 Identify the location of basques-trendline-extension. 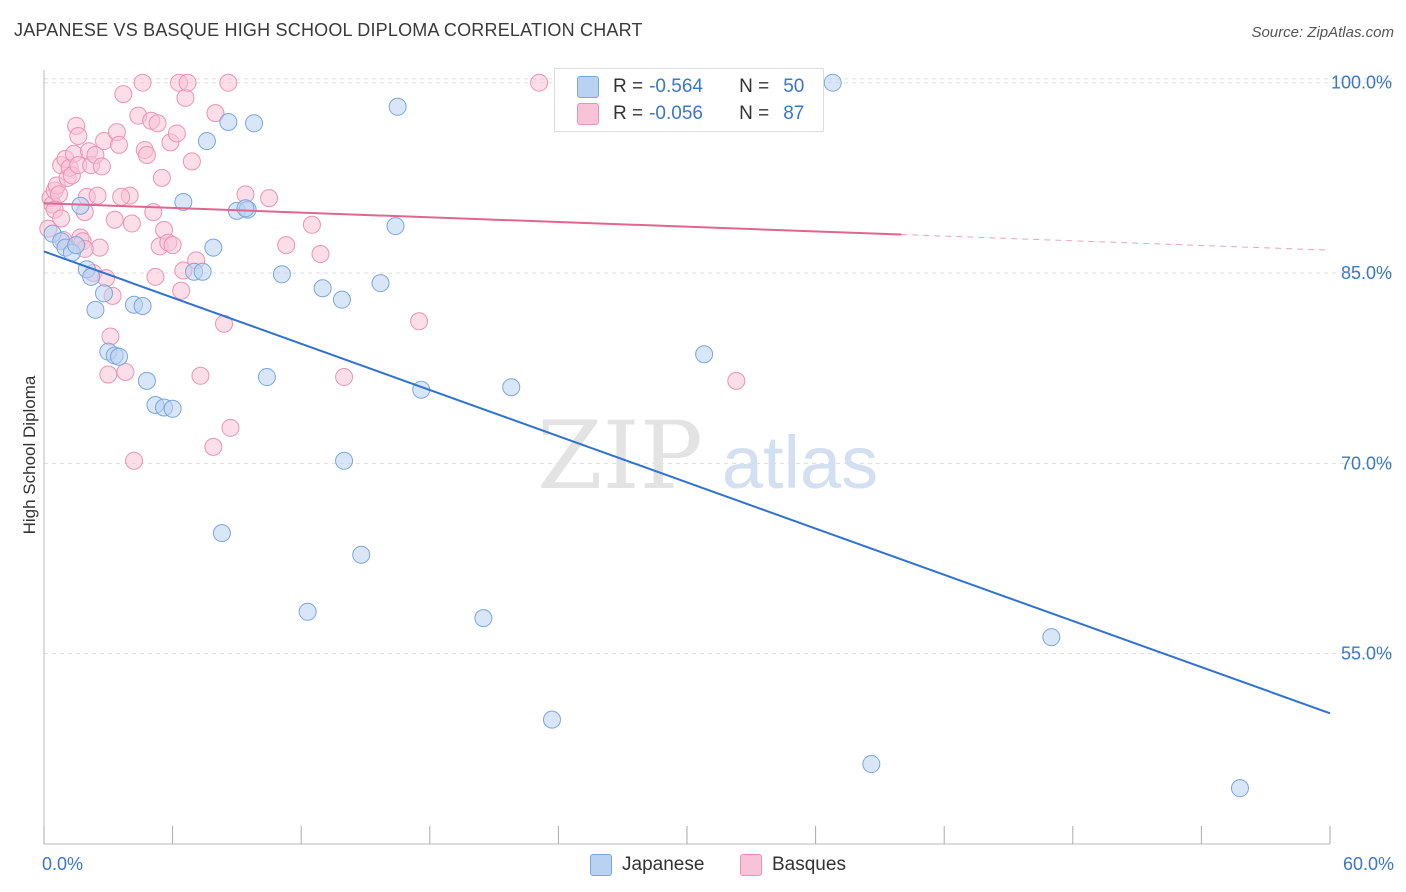
(1116, 242).